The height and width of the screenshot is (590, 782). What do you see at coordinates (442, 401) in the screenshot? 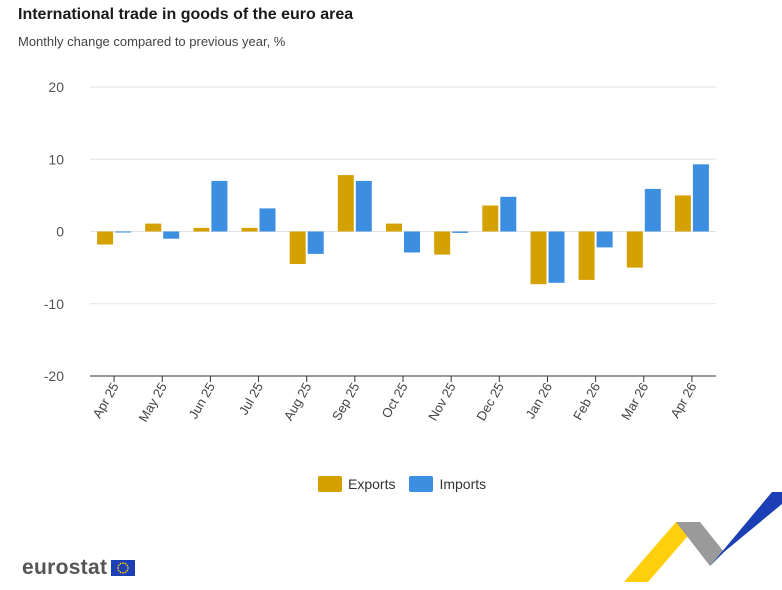
I see `x-tick-label: Nov 25` at bounding box center [442, 401].